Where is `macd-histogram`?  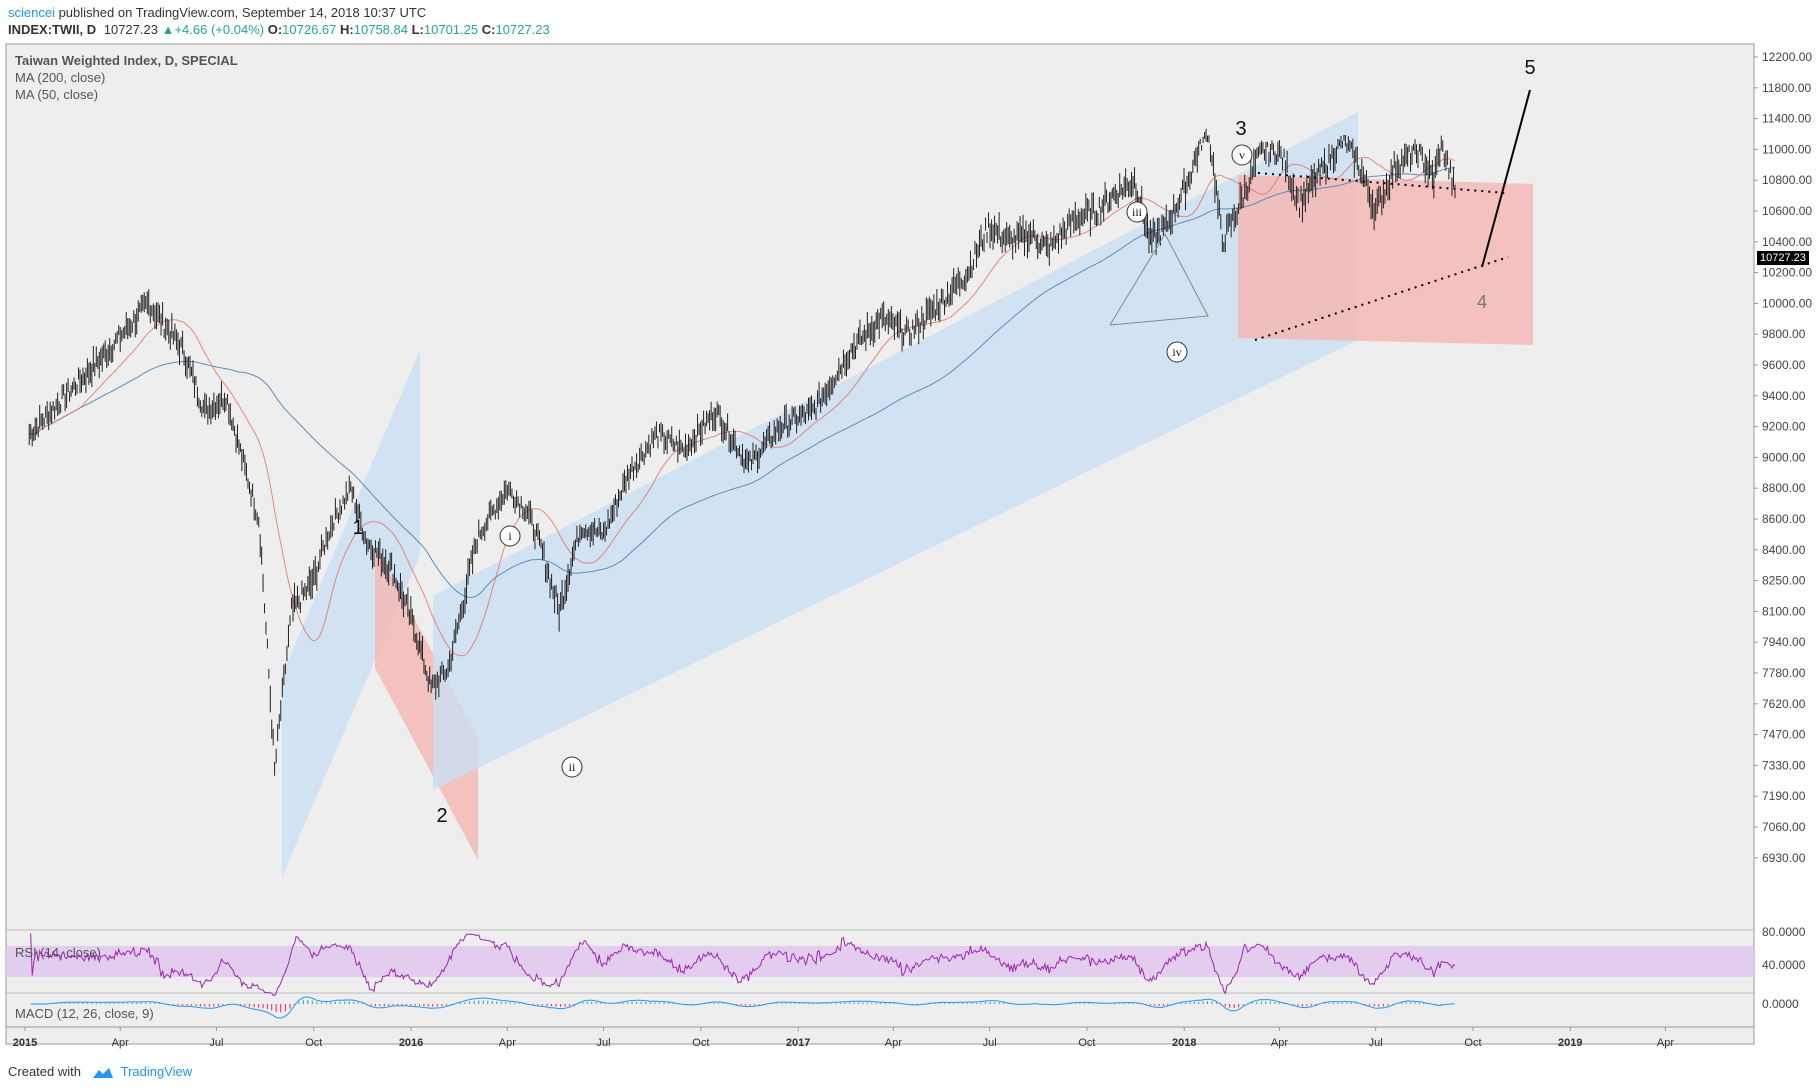
macd-histogram is located at coordinates (751, 1006).